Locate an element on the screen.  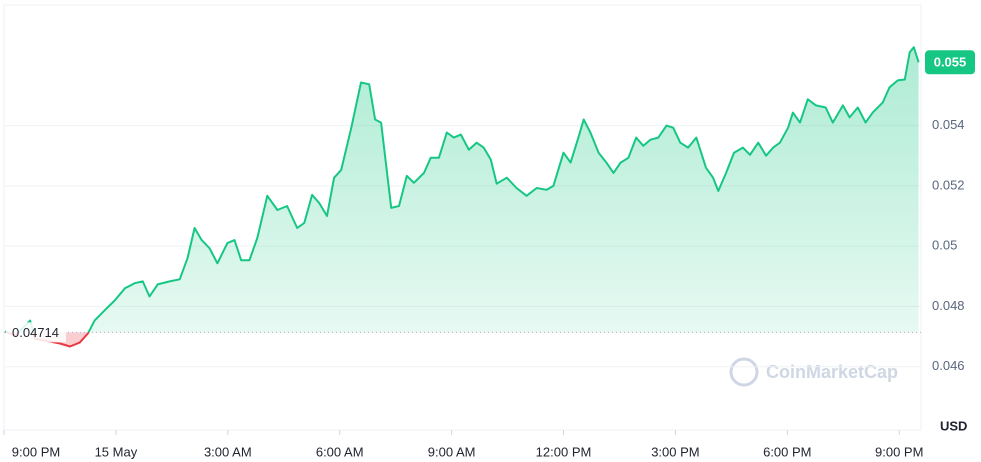
baseline-label: 0.04714 is located at coordinates (35, 332).